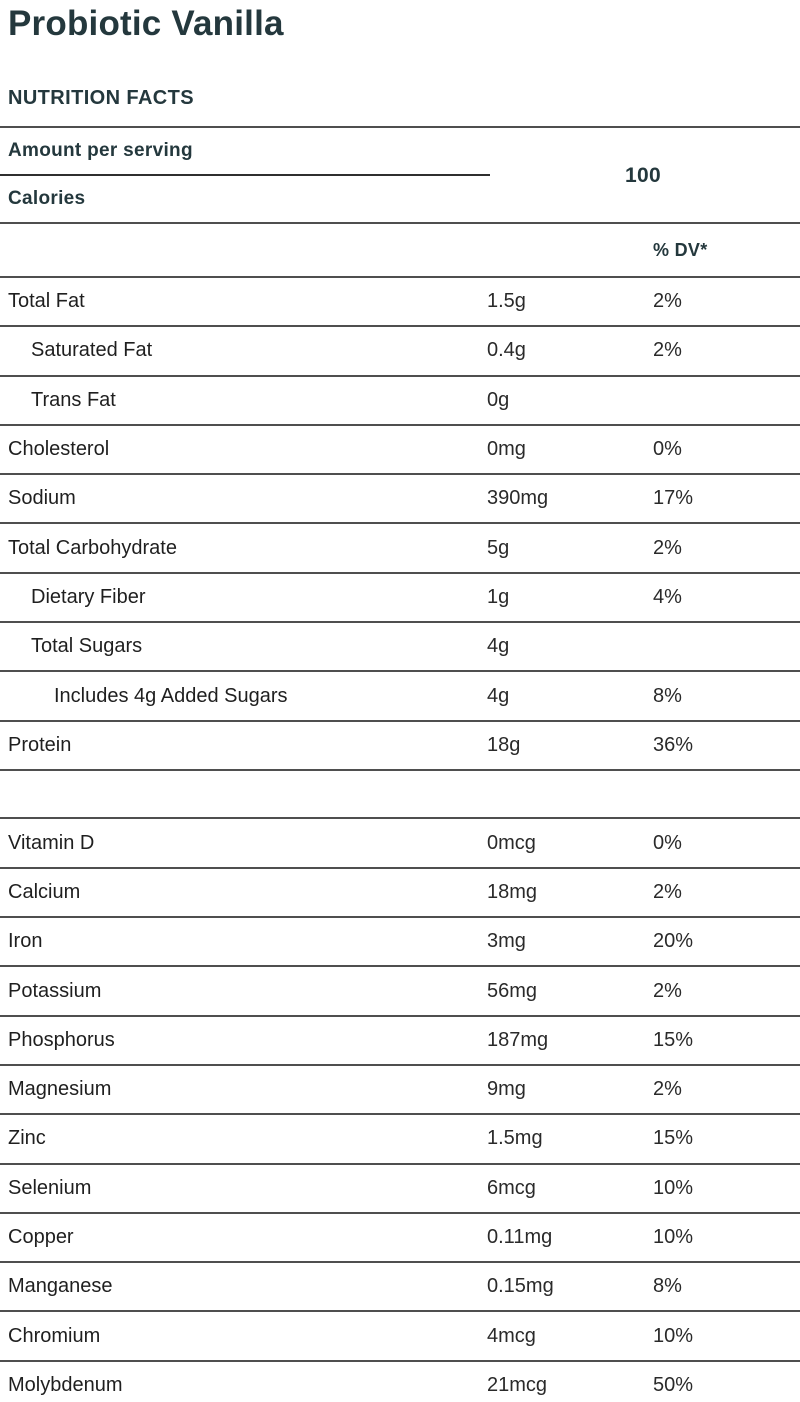 The height and width of the screenshot is (1402, 800). I want to click on nutrient-name: Zinc, so click(27, 1138).